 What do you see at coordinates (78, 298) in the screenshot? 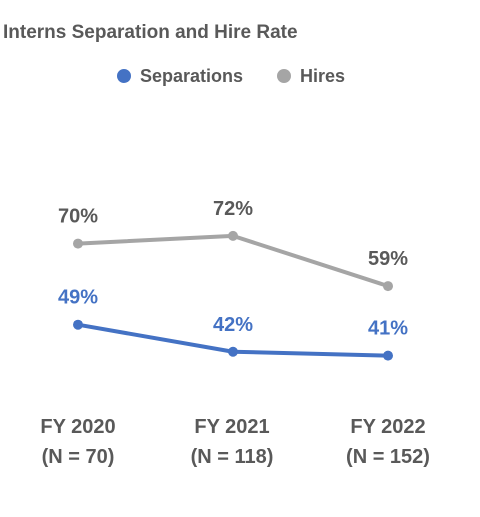
I see `data-label-separations-0: 49%` at bounding box center [78, 298].